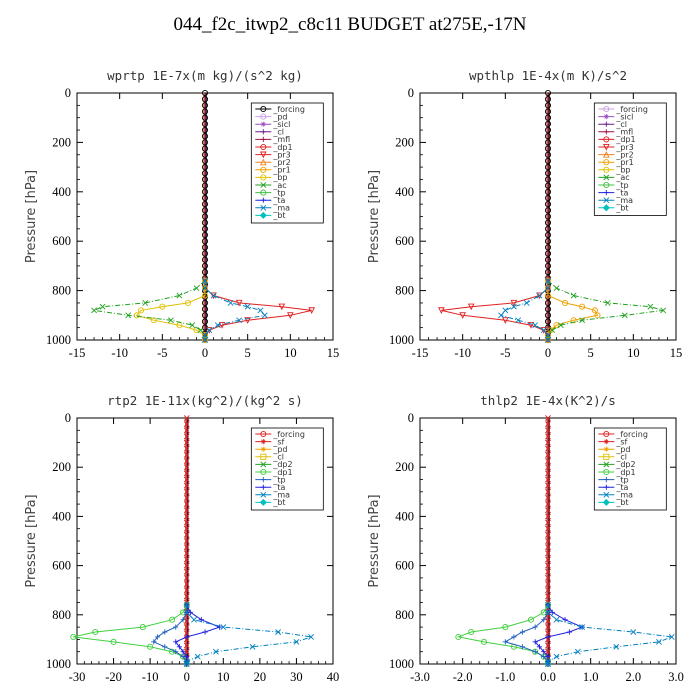  What do you see at coordinates (462, 353) in the screenshot?
I see `x-tick-label: -10` at bounding box center [462, 353].